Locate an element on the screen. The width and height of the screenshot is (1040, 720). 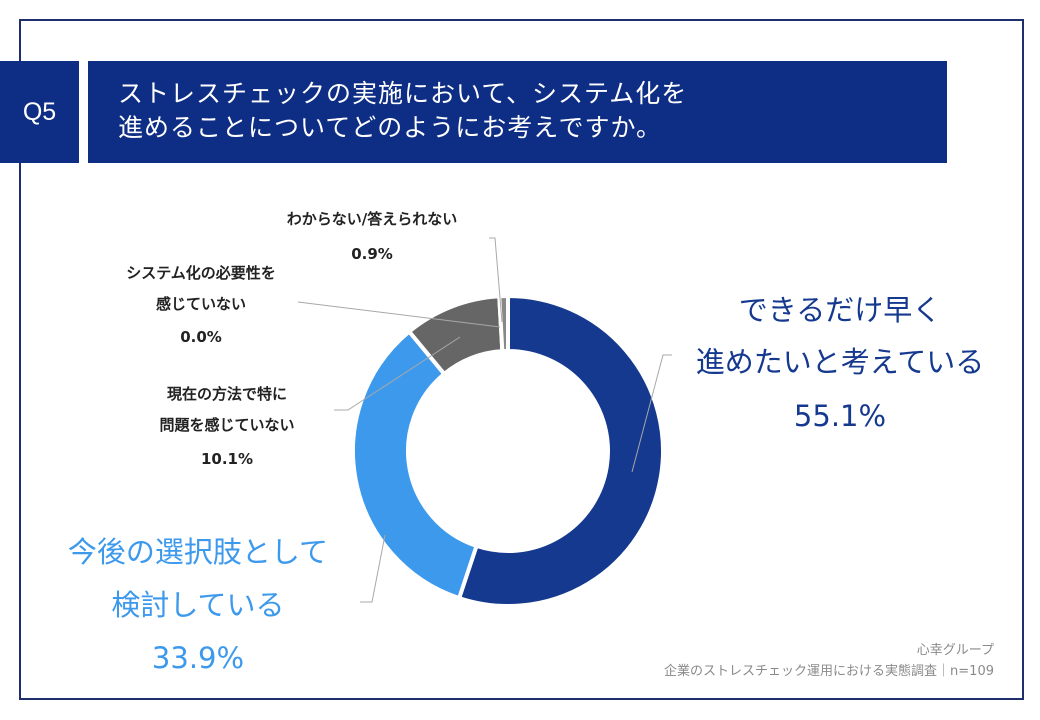
slice-label-0: できるだけ早く 進めたいと考えている 55.1% is located at coordinates (840, 363).